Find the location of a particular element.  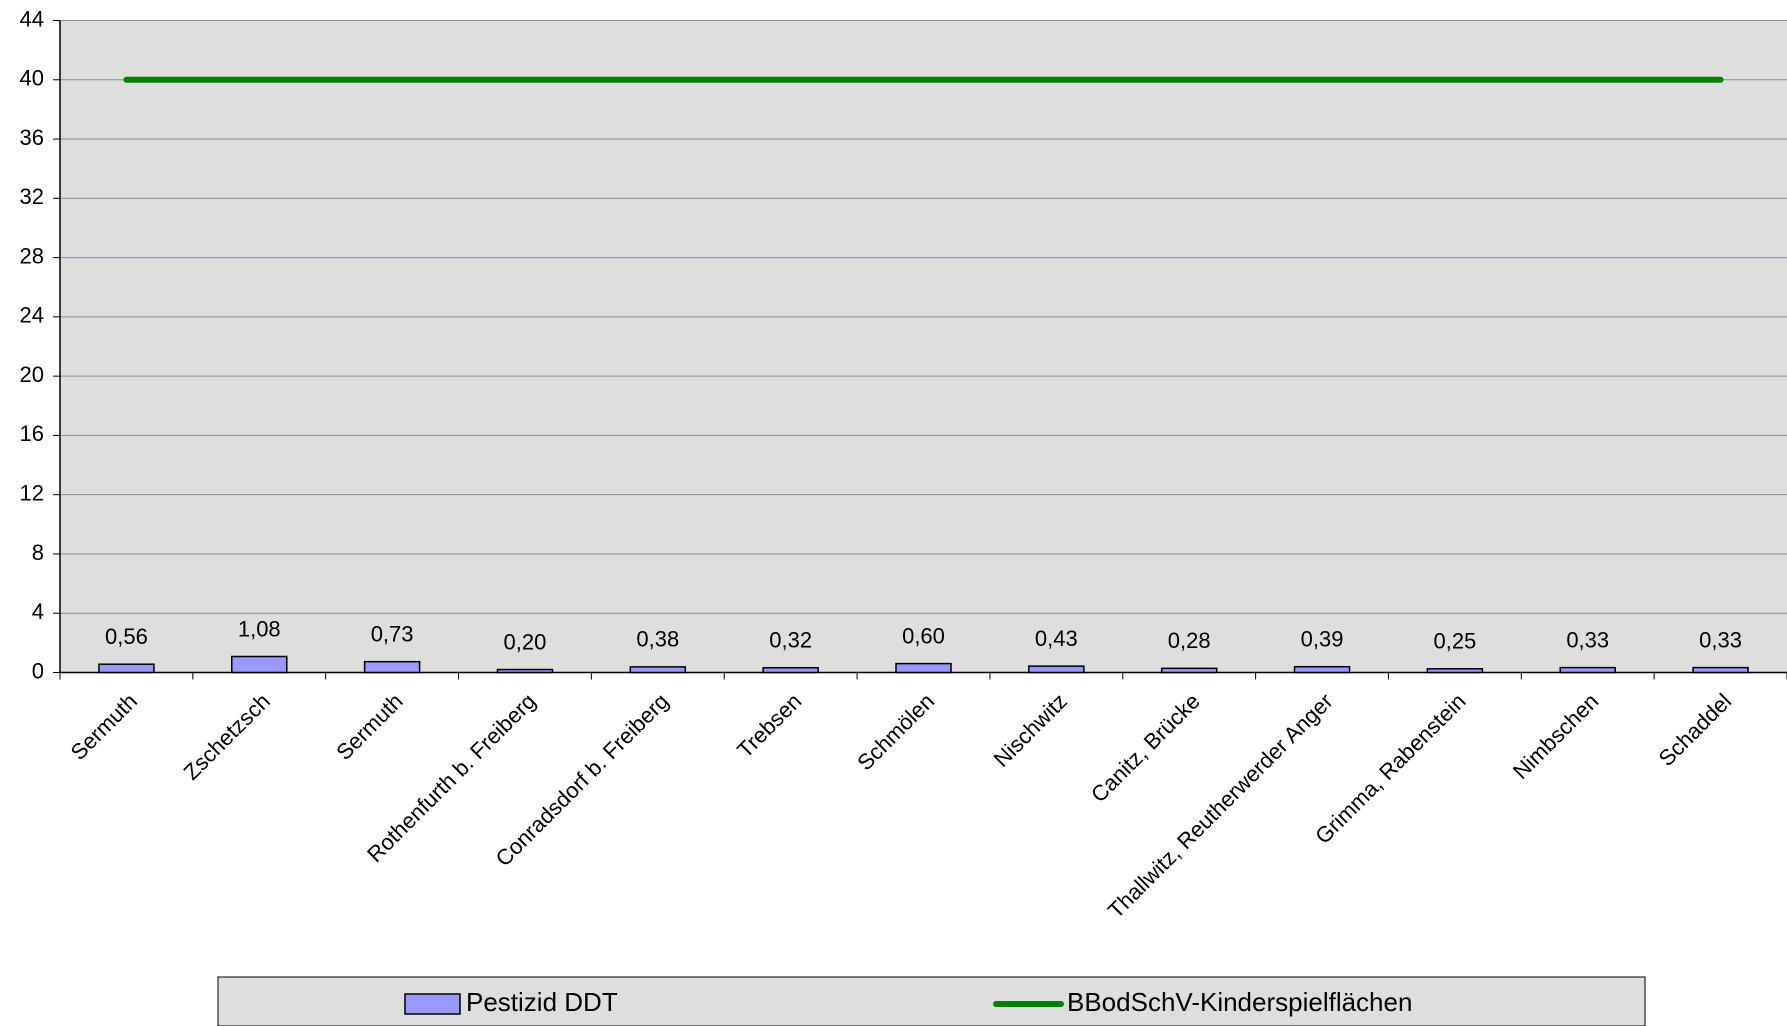

y-tick-label: 0 is located at coordinates (38, 670).